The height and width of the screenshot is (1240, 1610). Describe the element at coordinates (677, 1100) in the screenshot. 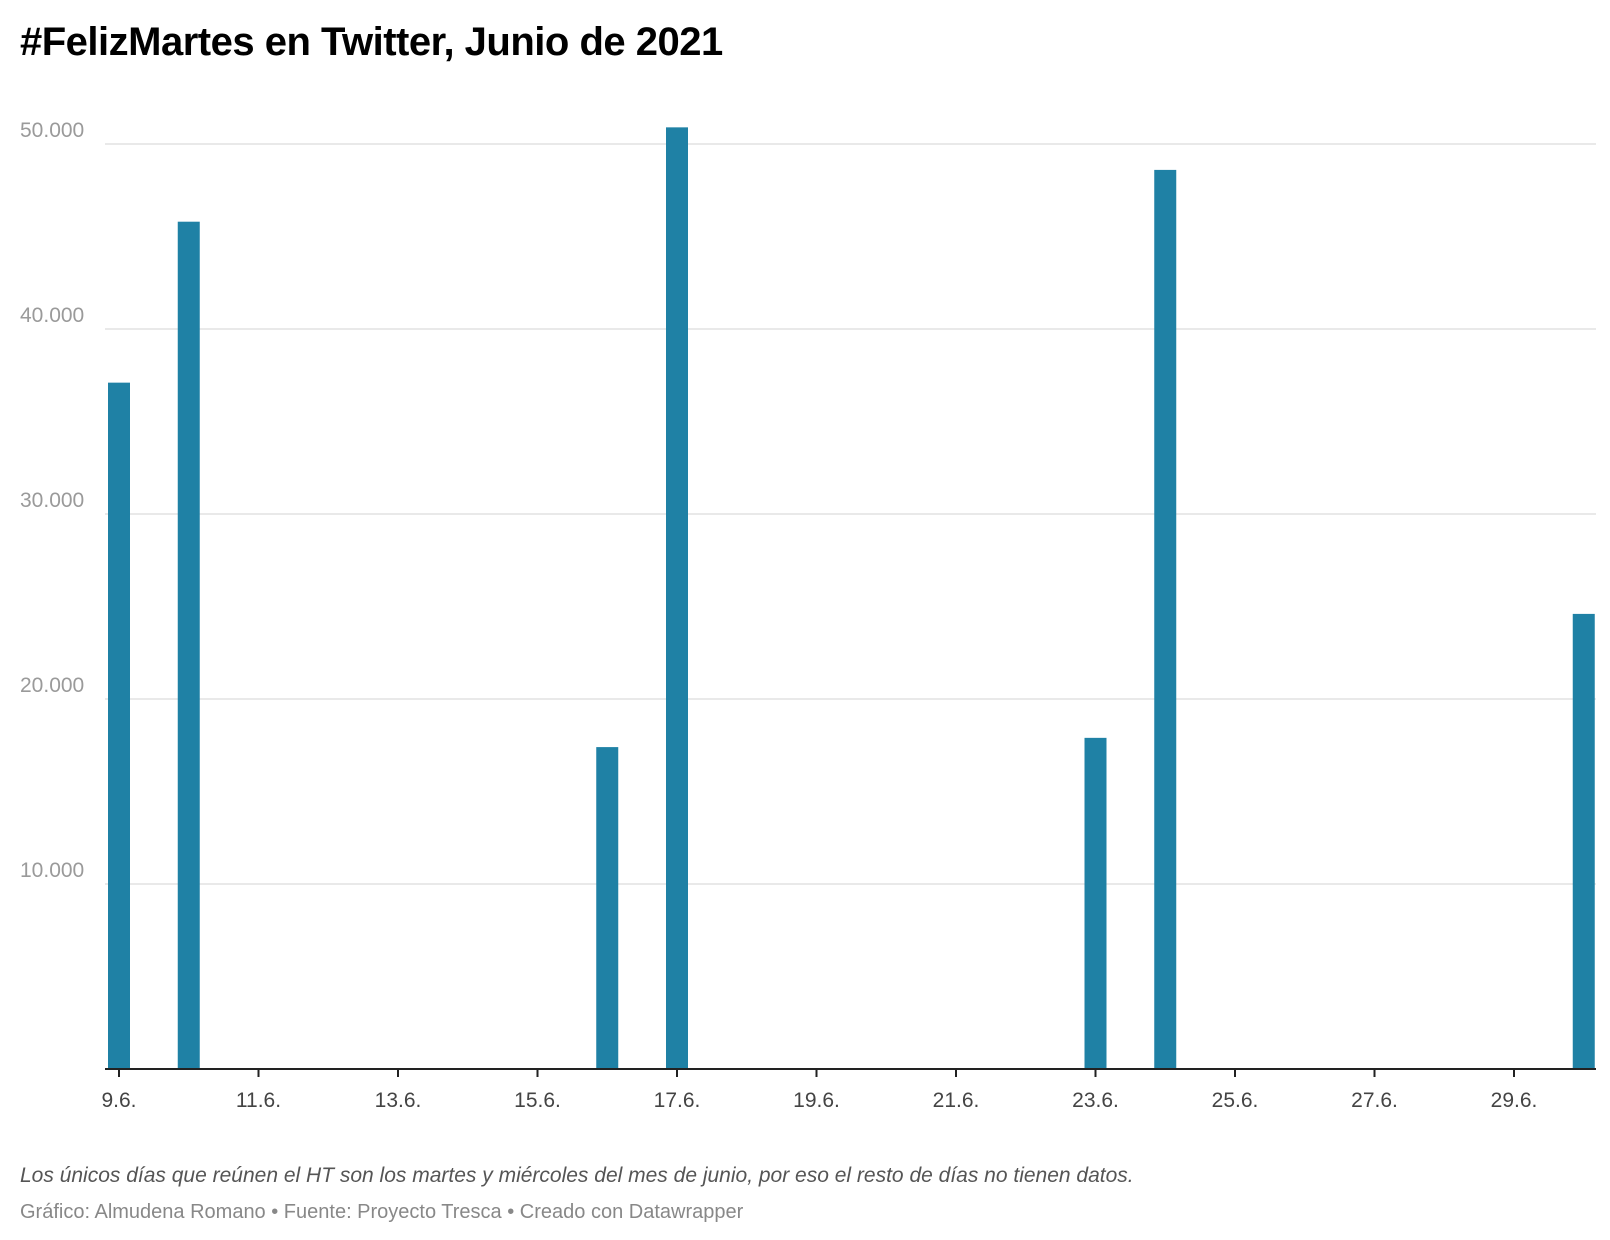

I see `x-tick-label: 17.6.` at that location.